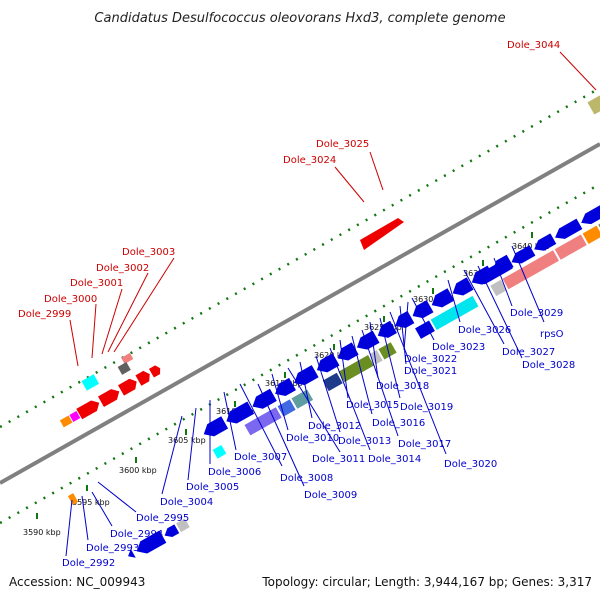 The width and height of the screenshot is (600, 600). Describe the element at coordinates (398, 423) in the screenshot. I see `label-dole-3016: Dole_3016` at that location.